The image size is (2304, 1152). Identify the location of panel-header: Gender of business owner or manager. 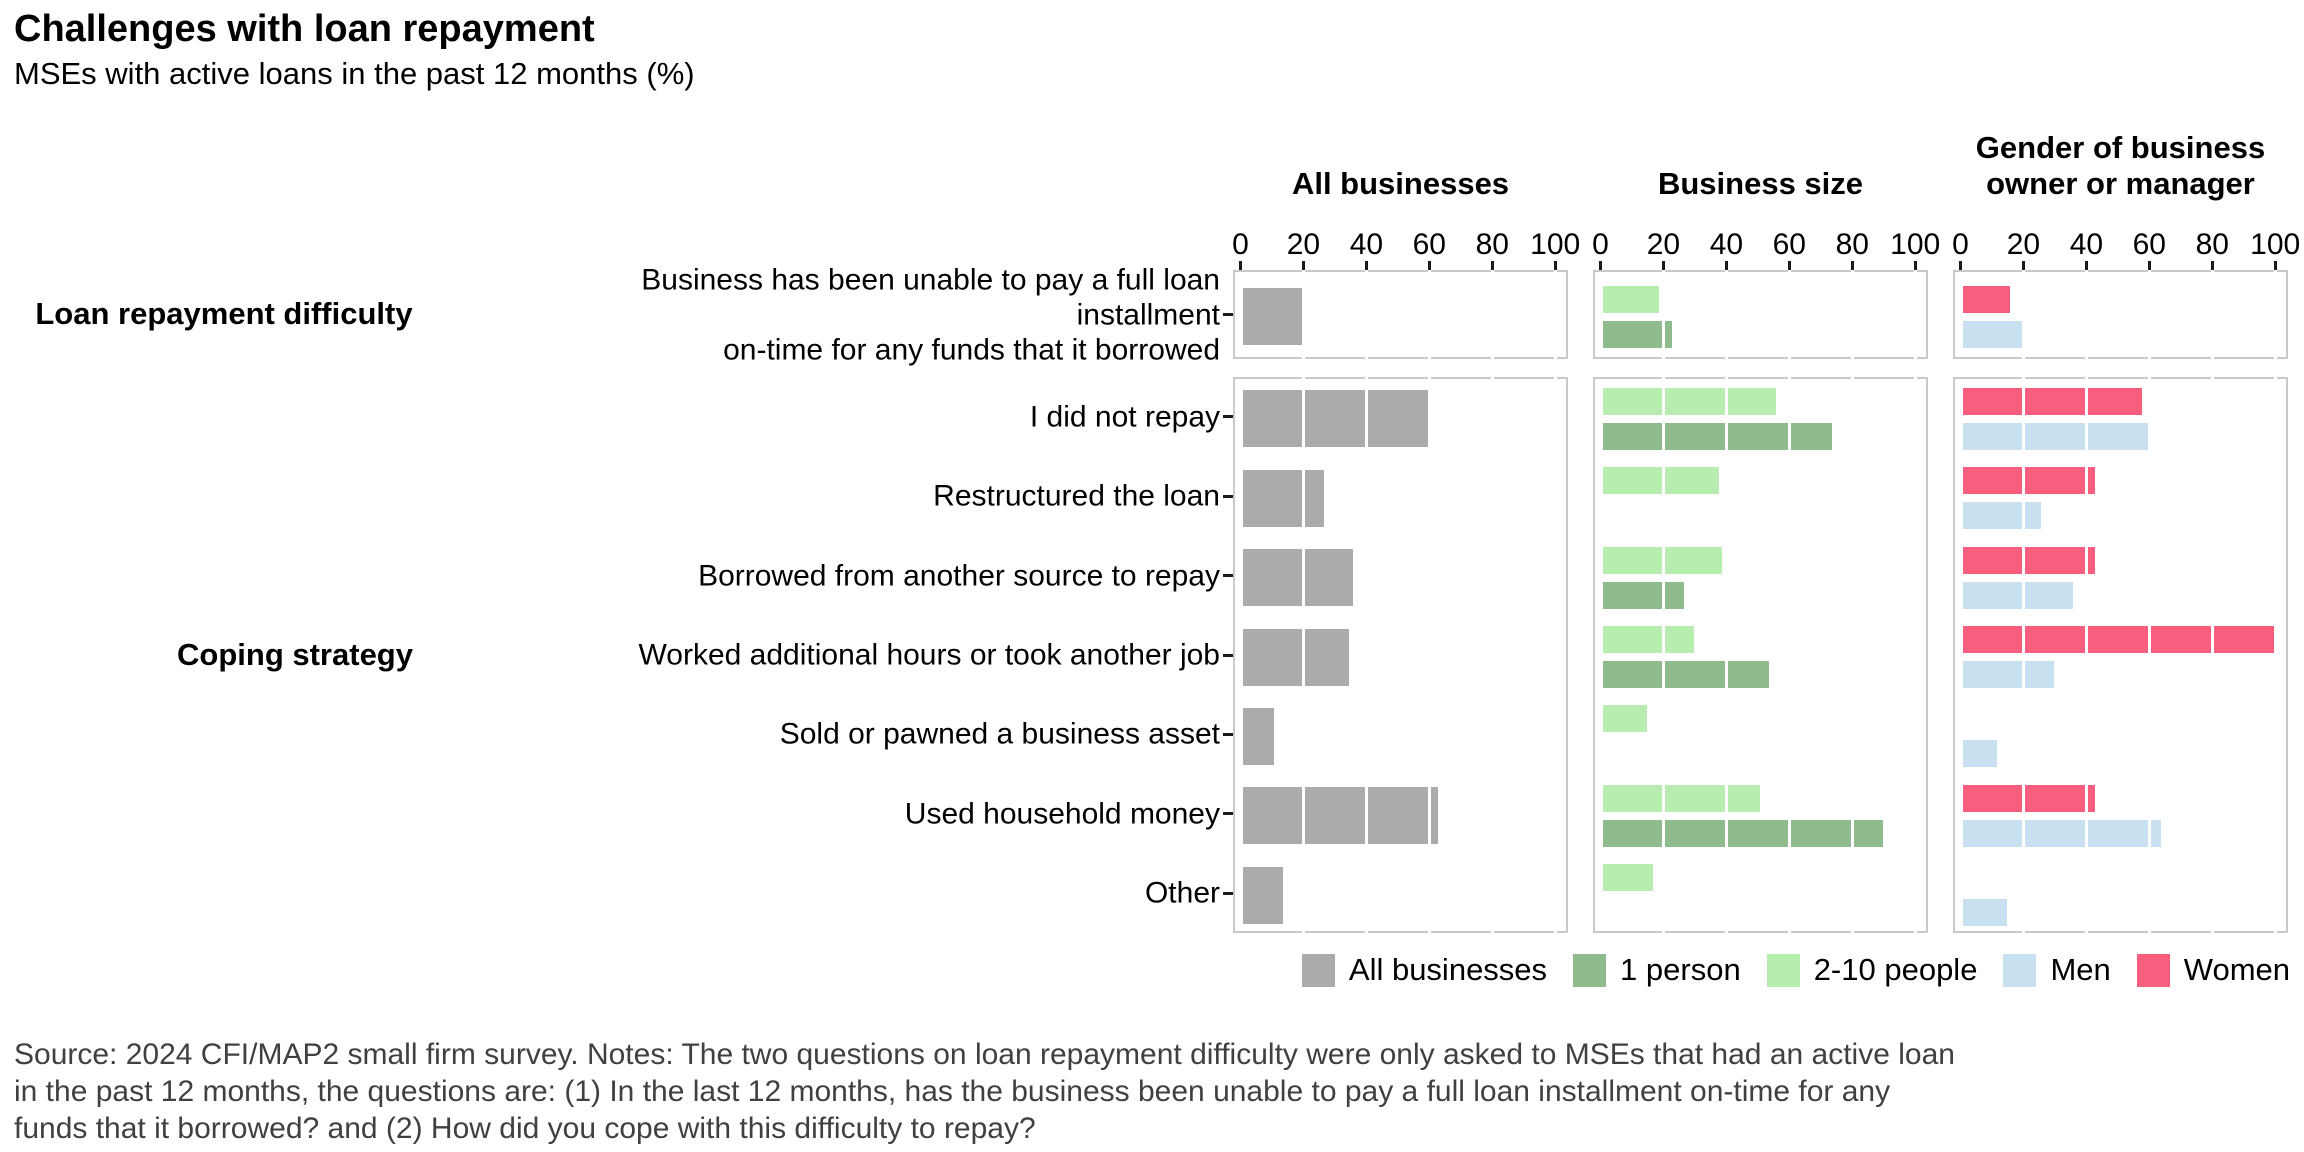
(2120, 165).